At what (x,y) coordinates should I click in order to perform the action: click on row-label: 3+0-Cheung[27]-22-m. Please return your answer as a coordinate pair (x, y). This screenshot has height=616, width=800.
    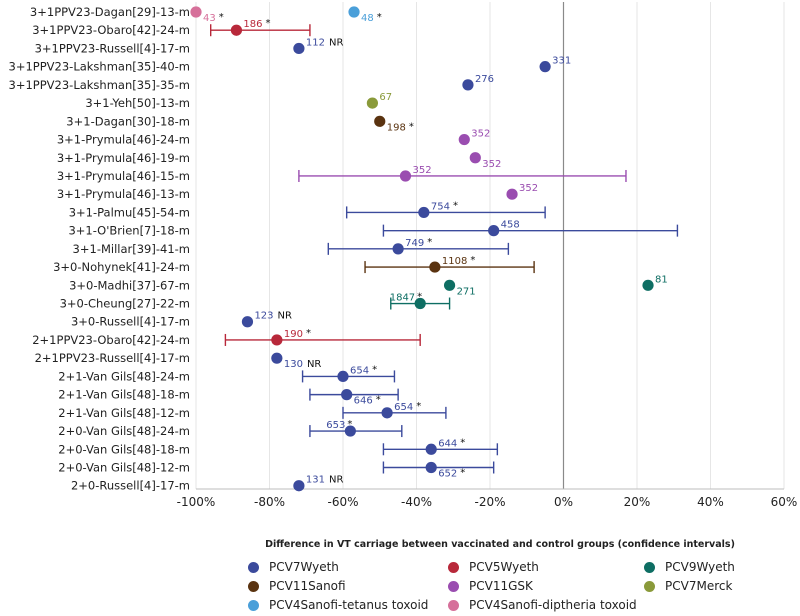
    Looking at the image, I should click on (125, 304).